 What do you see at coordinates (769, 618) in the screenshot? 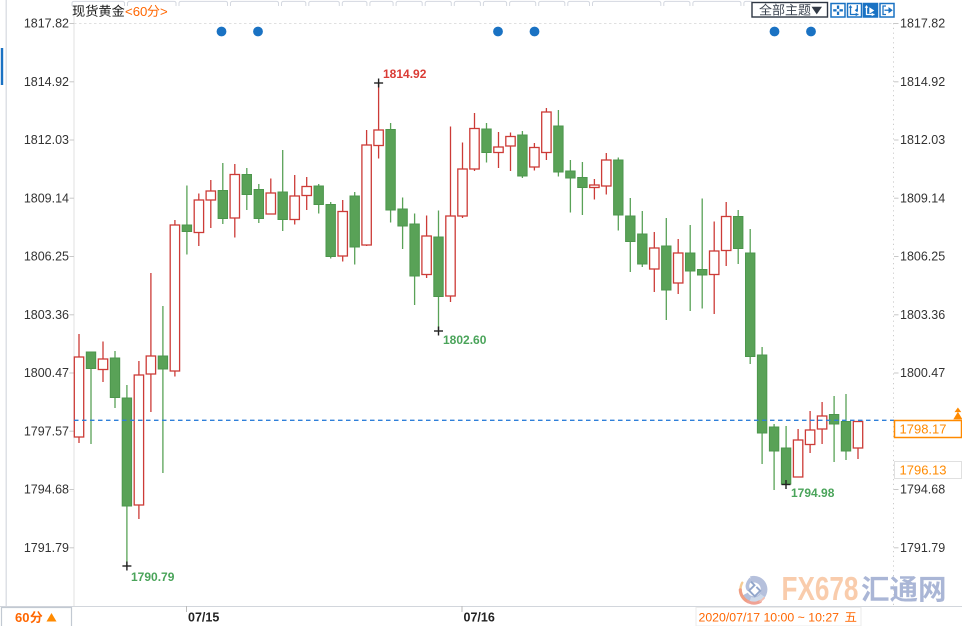
I see `svg-text: 2020/07/17 10:00 ~ 10:27` at bounding box center [769, 618].